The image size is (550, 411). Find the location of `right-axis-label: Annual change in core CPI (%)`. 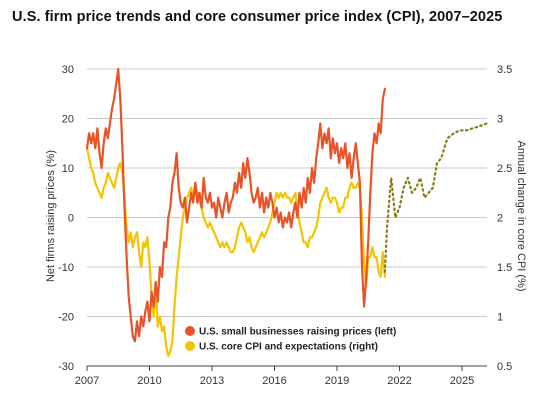

right-axis-label: Annual change in core CPI (%) is located at coordinates (521, 215).